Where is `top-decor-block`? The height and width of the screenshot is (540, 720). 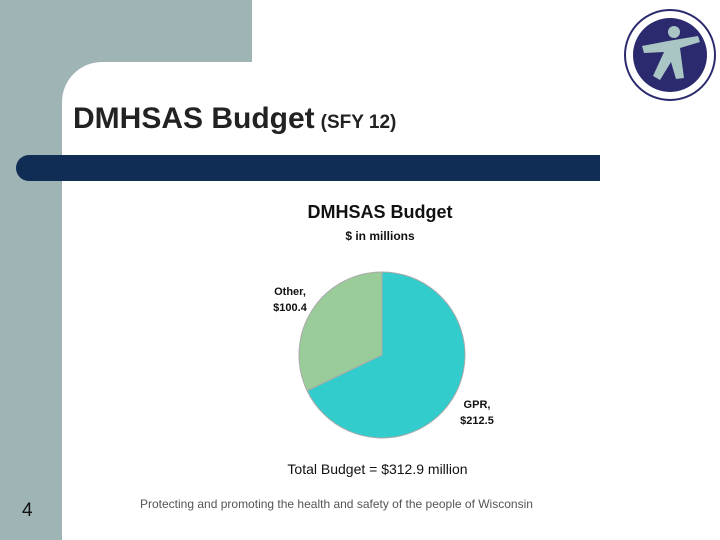
top-decor-block is located at coordinates (126, 31).